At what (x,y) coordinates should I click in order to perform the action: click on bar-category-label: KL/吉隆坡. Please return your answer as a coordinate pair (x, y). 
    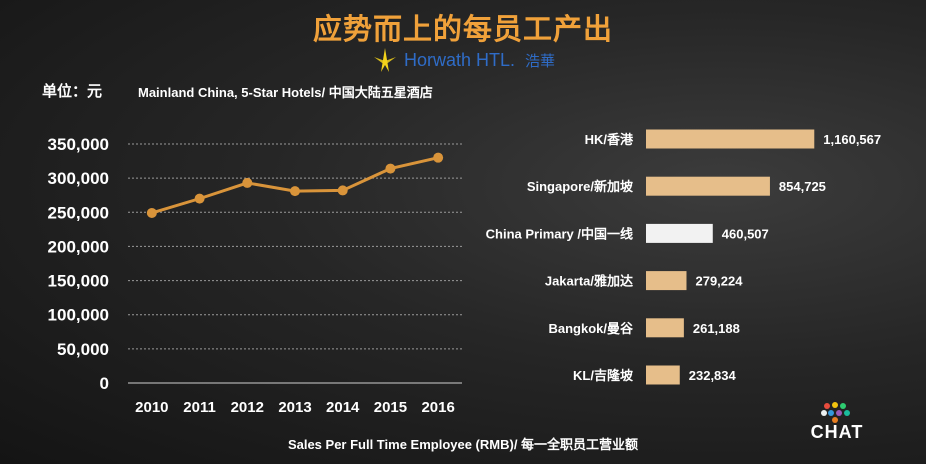
    Looking at the image, I should click on (603, 375).